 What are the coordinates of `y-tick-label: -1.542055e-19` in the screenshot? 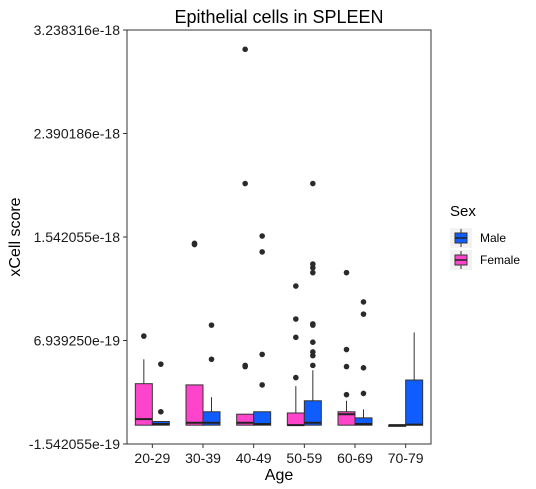 It's located at (74, 444).